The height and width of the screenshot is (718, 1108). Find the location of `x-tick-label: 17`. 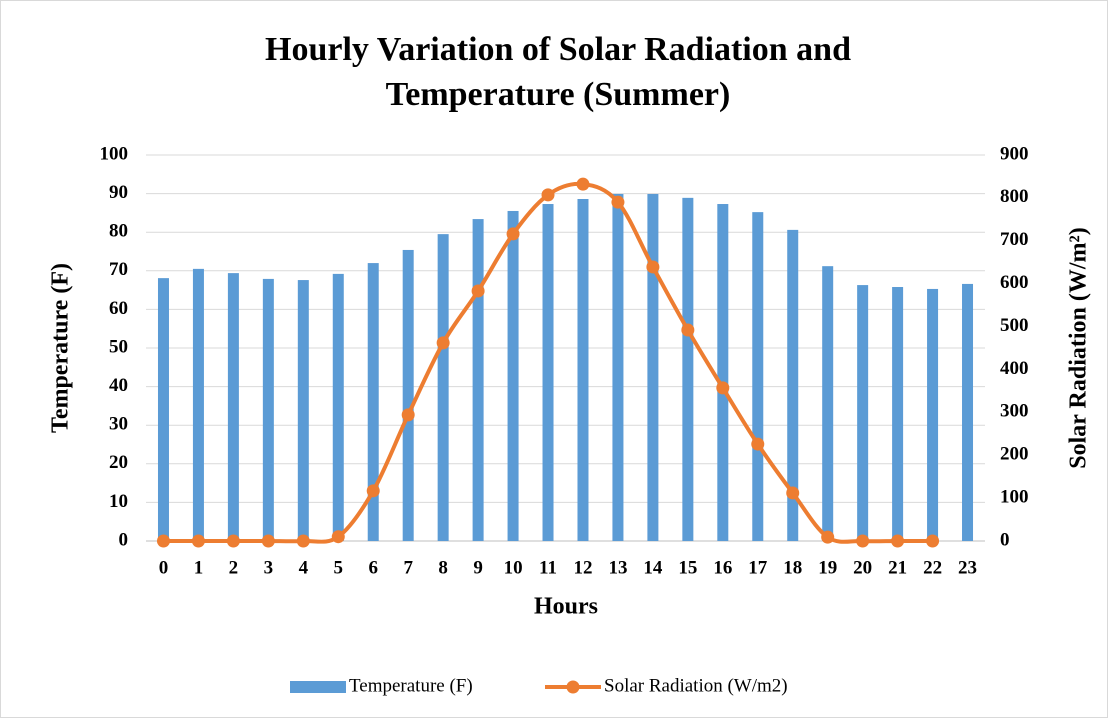

x-tick-label: 17 is located at coordinates (758, 567).